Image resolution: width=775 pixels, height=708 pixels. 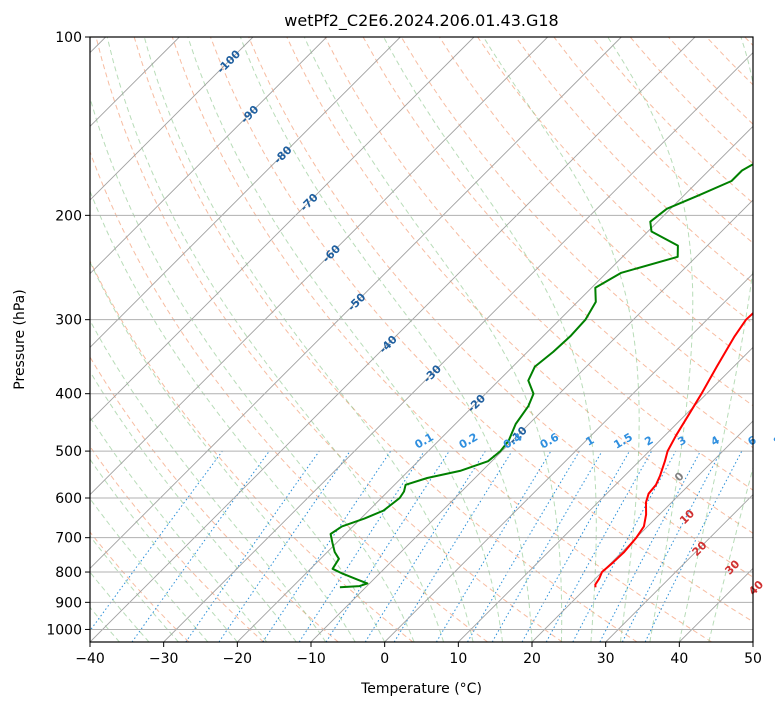 I want to click on y-tick-label: 200, so click(x=68, y=216).